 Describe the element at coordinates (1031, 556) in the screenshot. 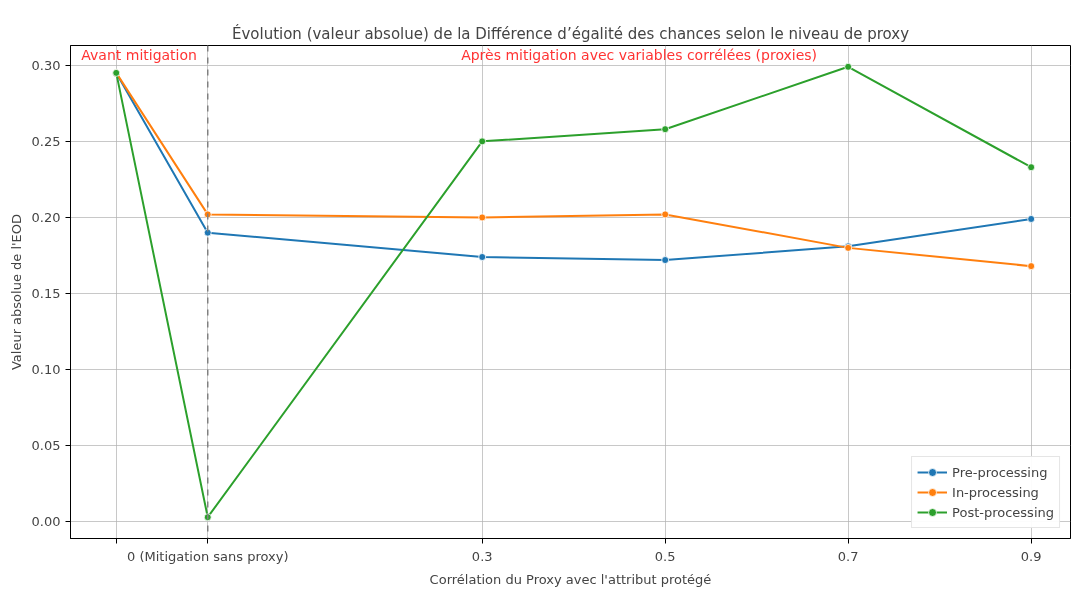

I see `x-tick-label: 0.9` at that location.